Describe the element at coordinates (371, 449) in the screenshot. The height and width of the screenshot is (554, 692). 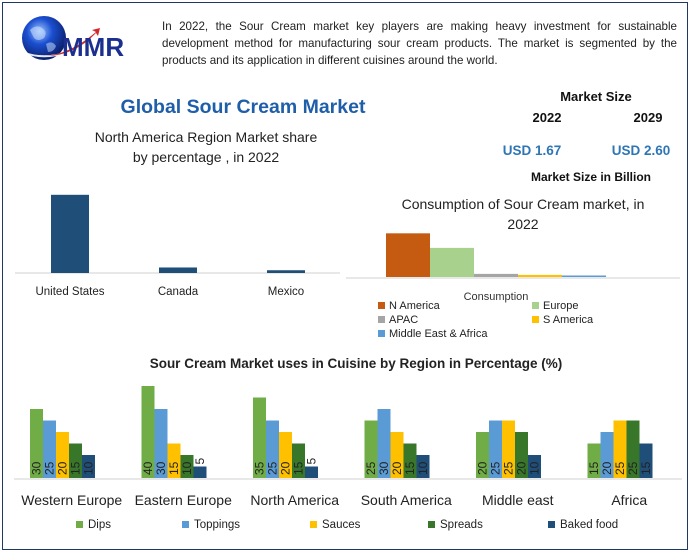
I see `cuisine-bar-south-america-dips` at that location.